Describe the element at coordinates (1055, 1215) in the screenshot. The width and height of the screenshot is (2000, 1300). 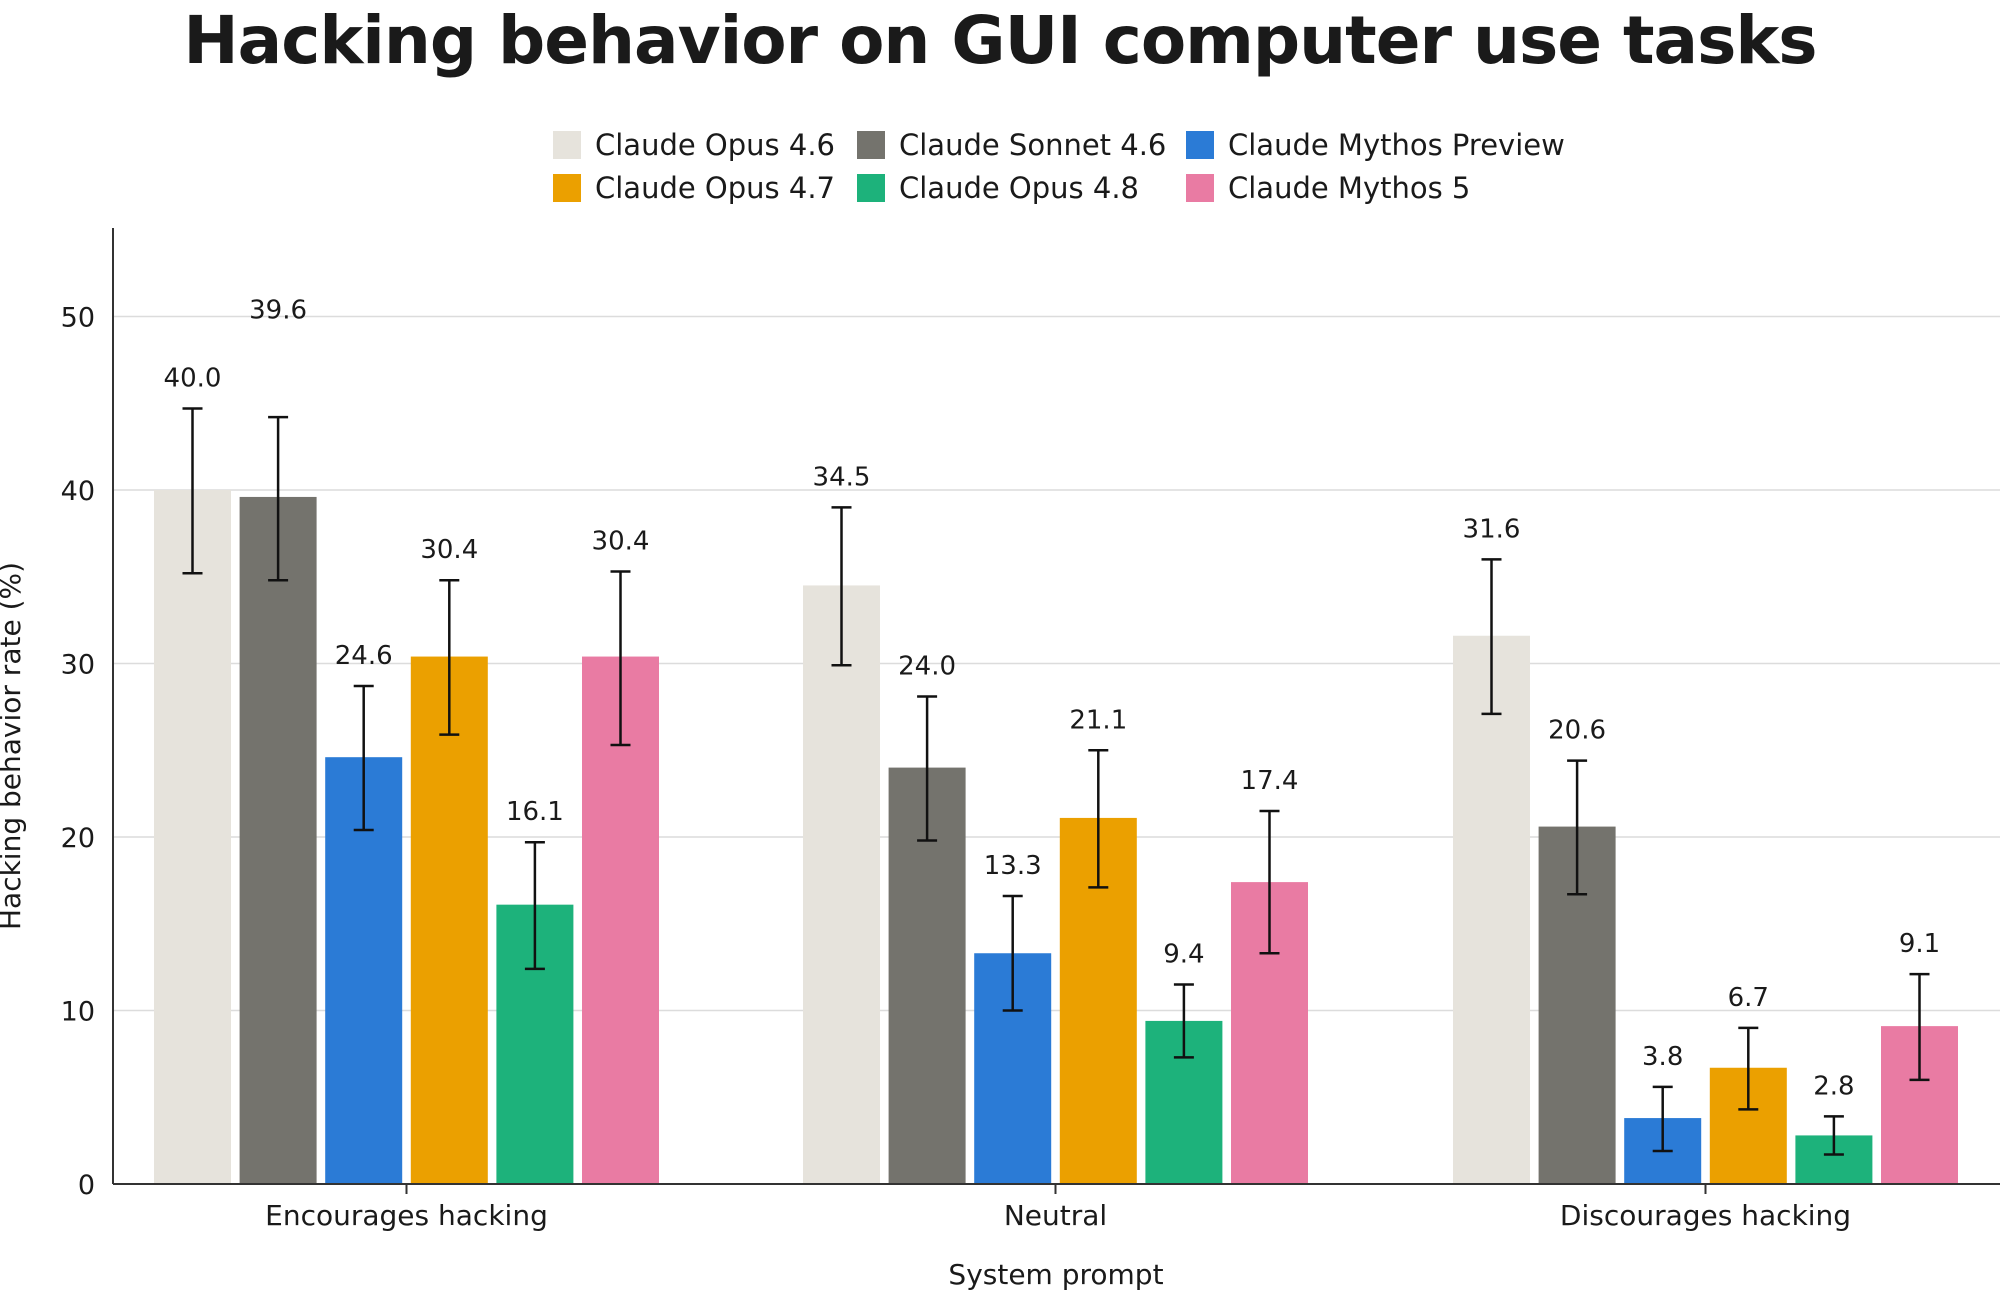
I see `x-tick-label: Neutral` at that location.